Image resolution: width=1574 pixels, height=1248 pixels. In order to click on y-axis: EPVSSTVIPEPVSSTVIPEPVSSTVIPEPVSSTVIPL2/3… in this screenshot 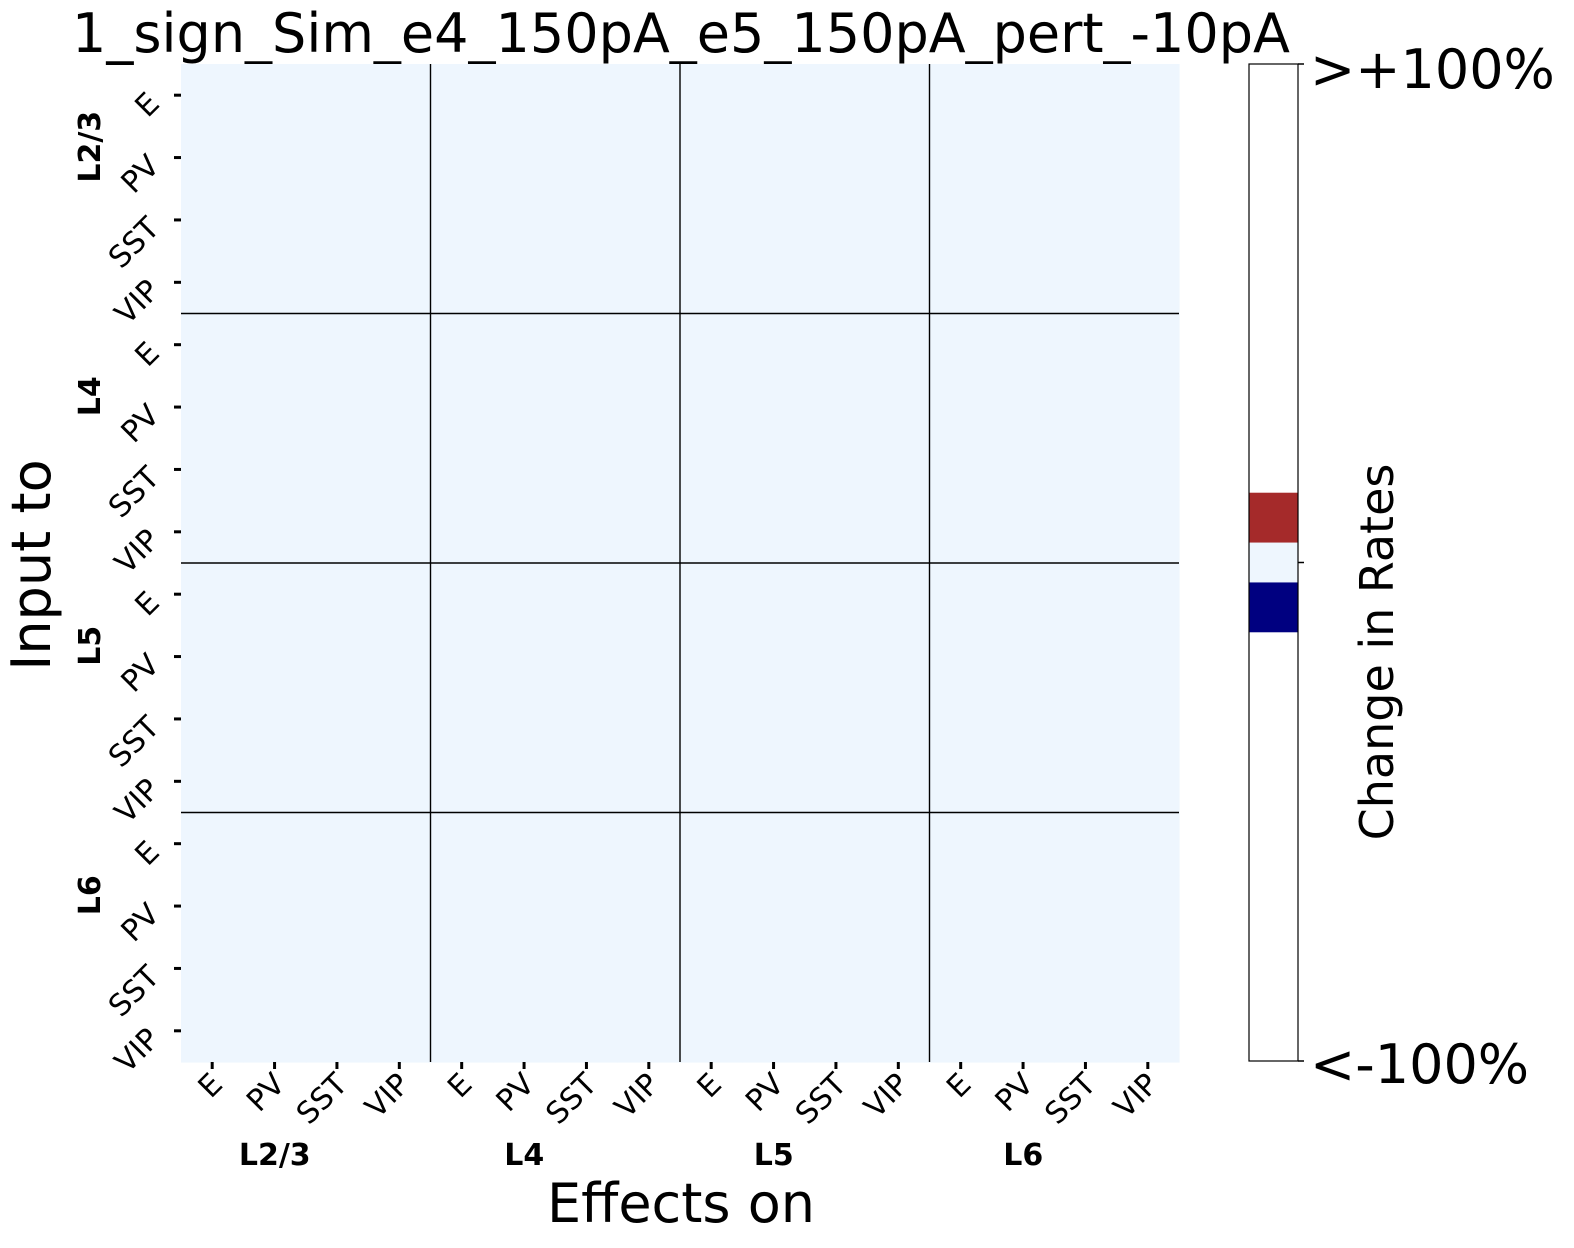, I will do `click(127, 583)`.